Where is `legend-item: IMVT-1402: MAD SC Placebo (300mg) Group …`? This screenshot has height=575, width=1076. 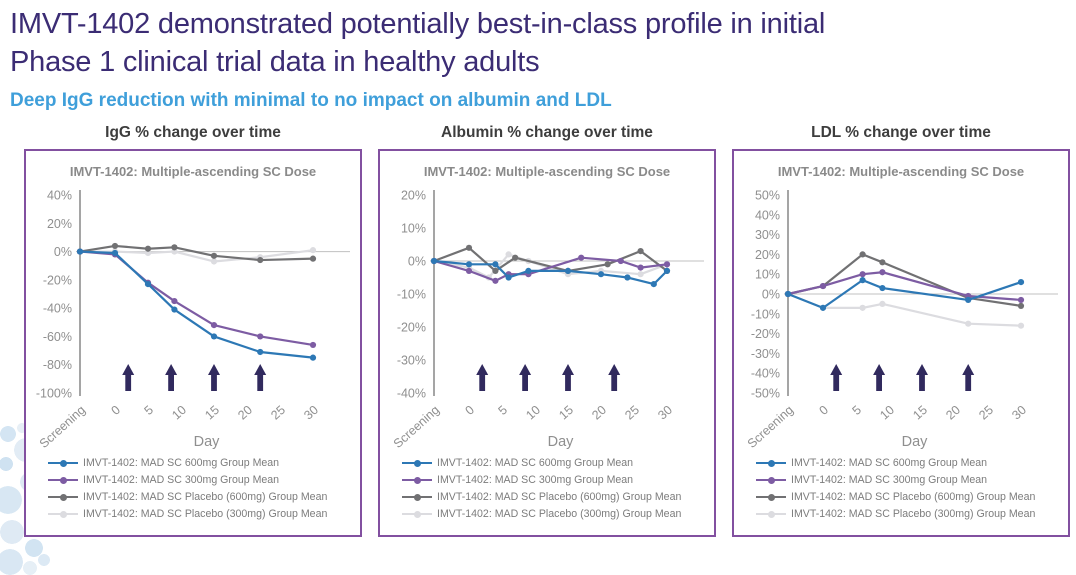 legend-item: IMVT-1402: MAD SC Placebo (300mg) Group … is located at coordinates (911, 513).